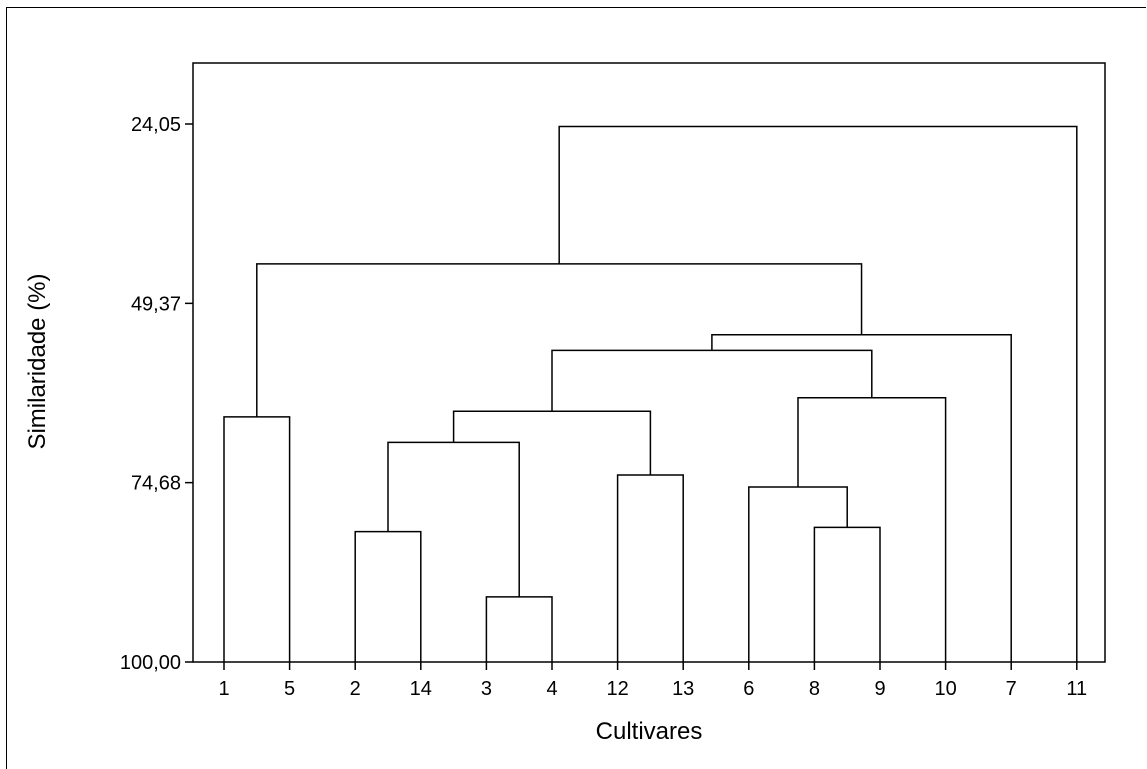 The width and height of the screenshot is (1147, 769). I want to click on x-tick-label: 3, so click(486, 689).